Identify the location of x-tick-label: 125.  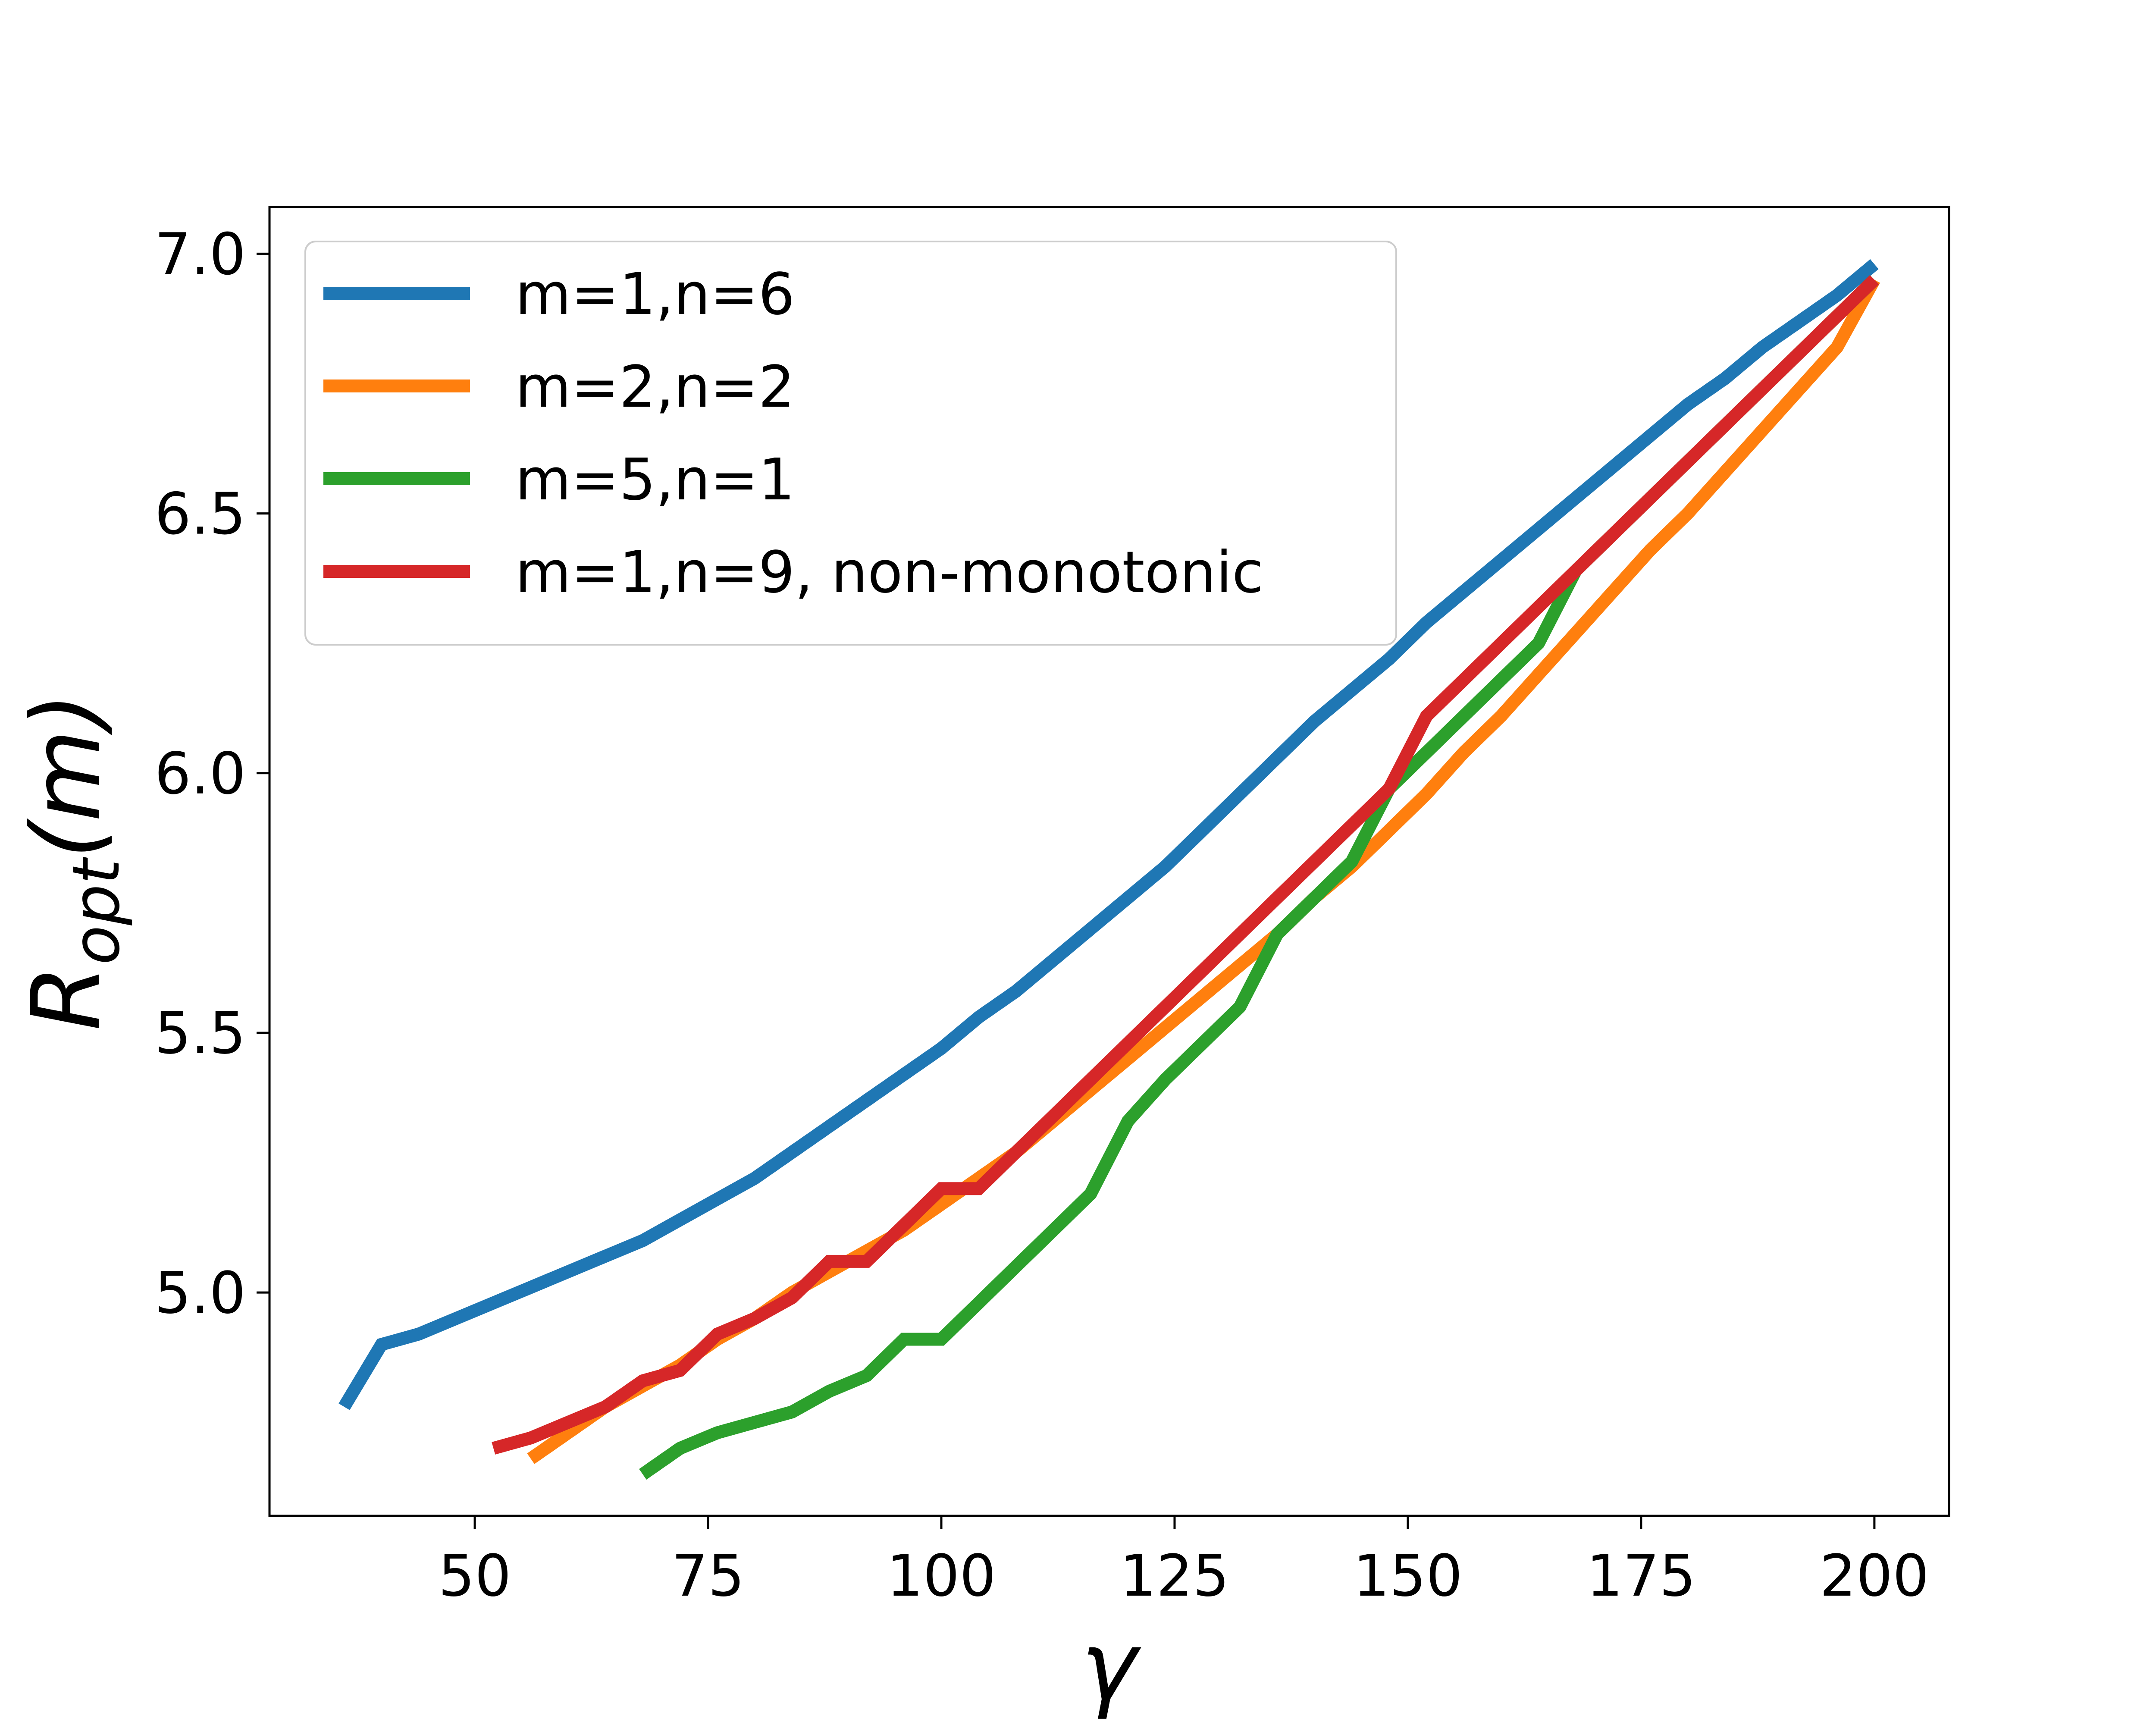
(1174, 1576).